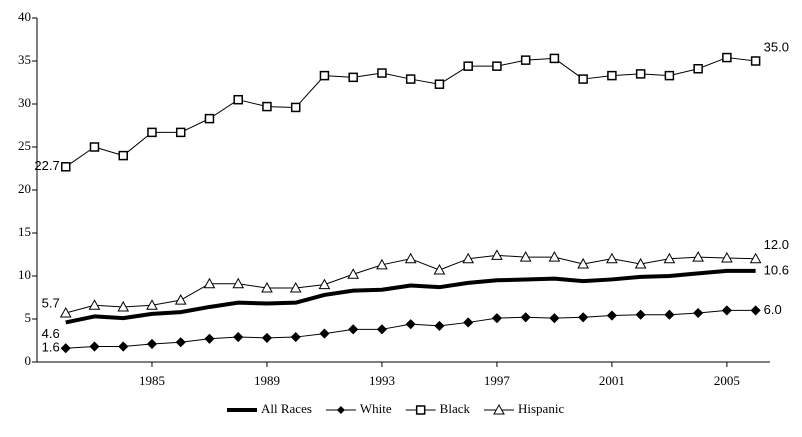  What do you see at coordinates (776, 46) in the screenshot?
I see `value-label: 35.0` at bounding box center [776, 46].